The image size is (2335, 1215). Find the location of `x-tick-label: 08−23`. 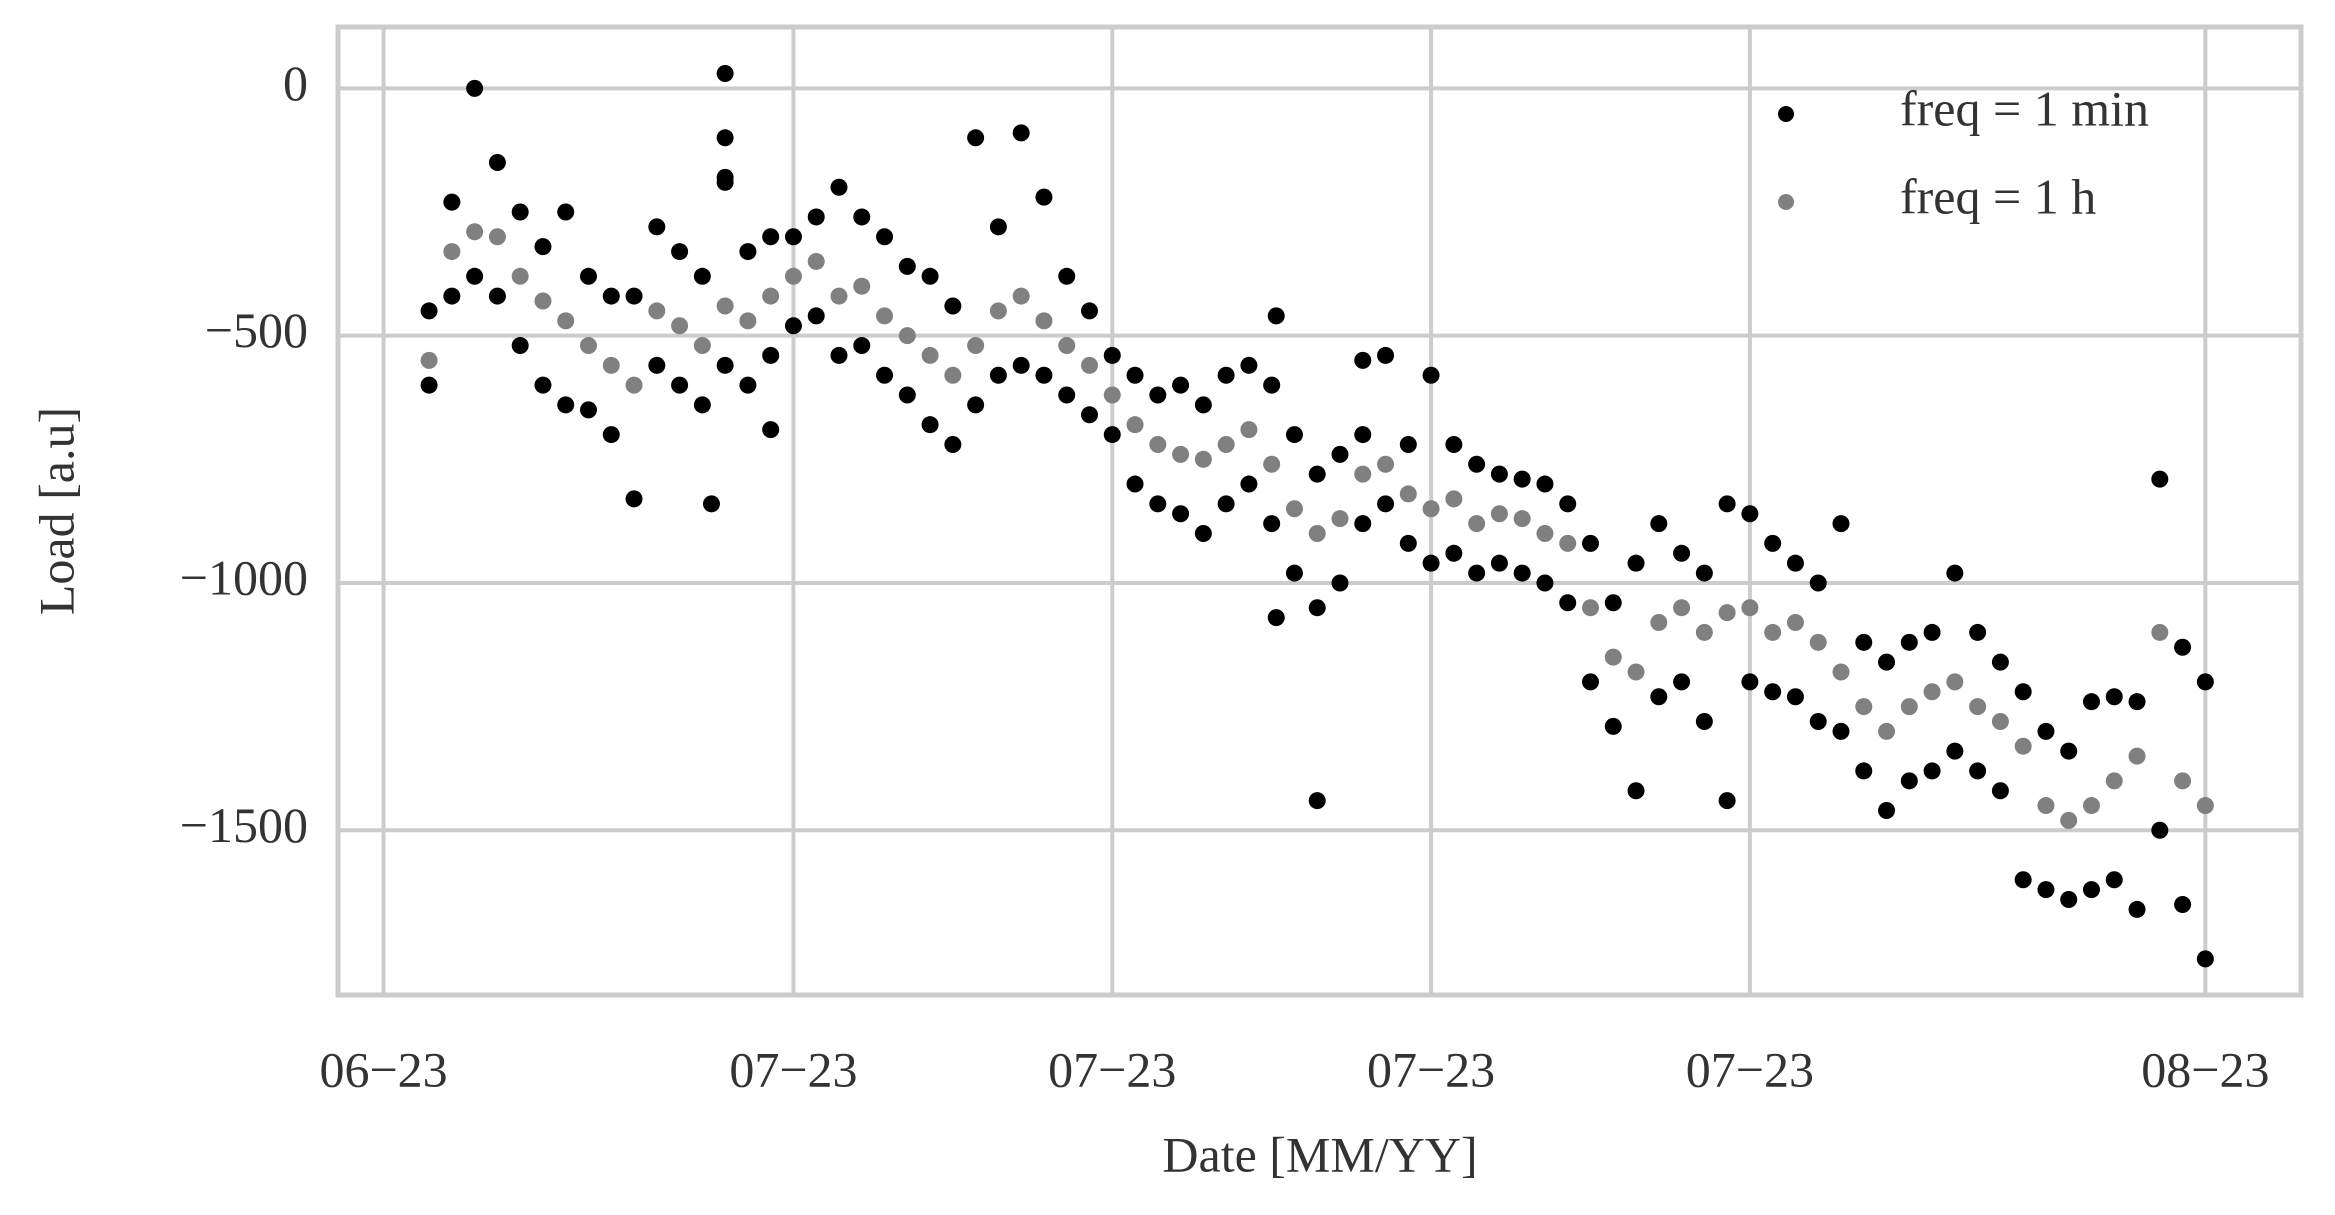

x-tick-label: 08−23 is located at coordinates (2205, 1069).